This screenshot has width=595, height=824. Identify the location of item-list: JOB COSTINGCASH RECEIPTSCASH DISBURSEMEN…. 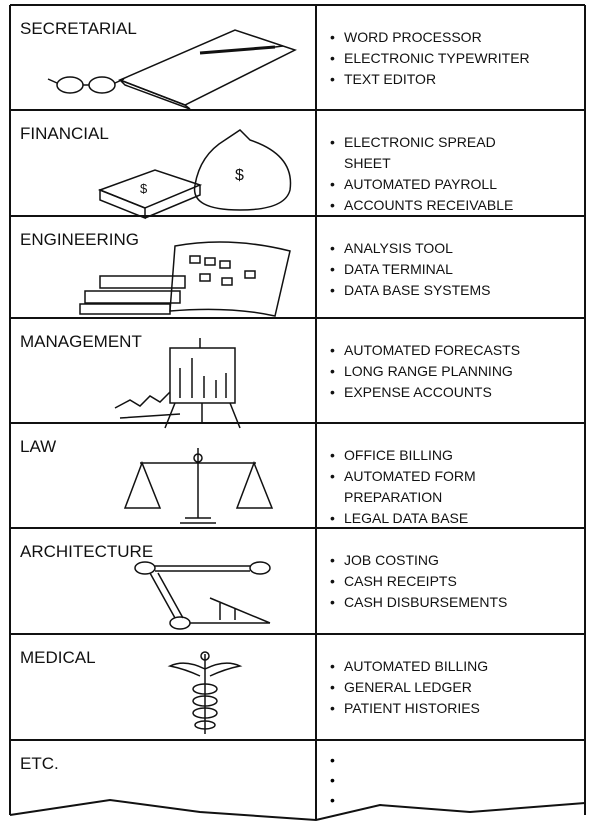
(437, 581).